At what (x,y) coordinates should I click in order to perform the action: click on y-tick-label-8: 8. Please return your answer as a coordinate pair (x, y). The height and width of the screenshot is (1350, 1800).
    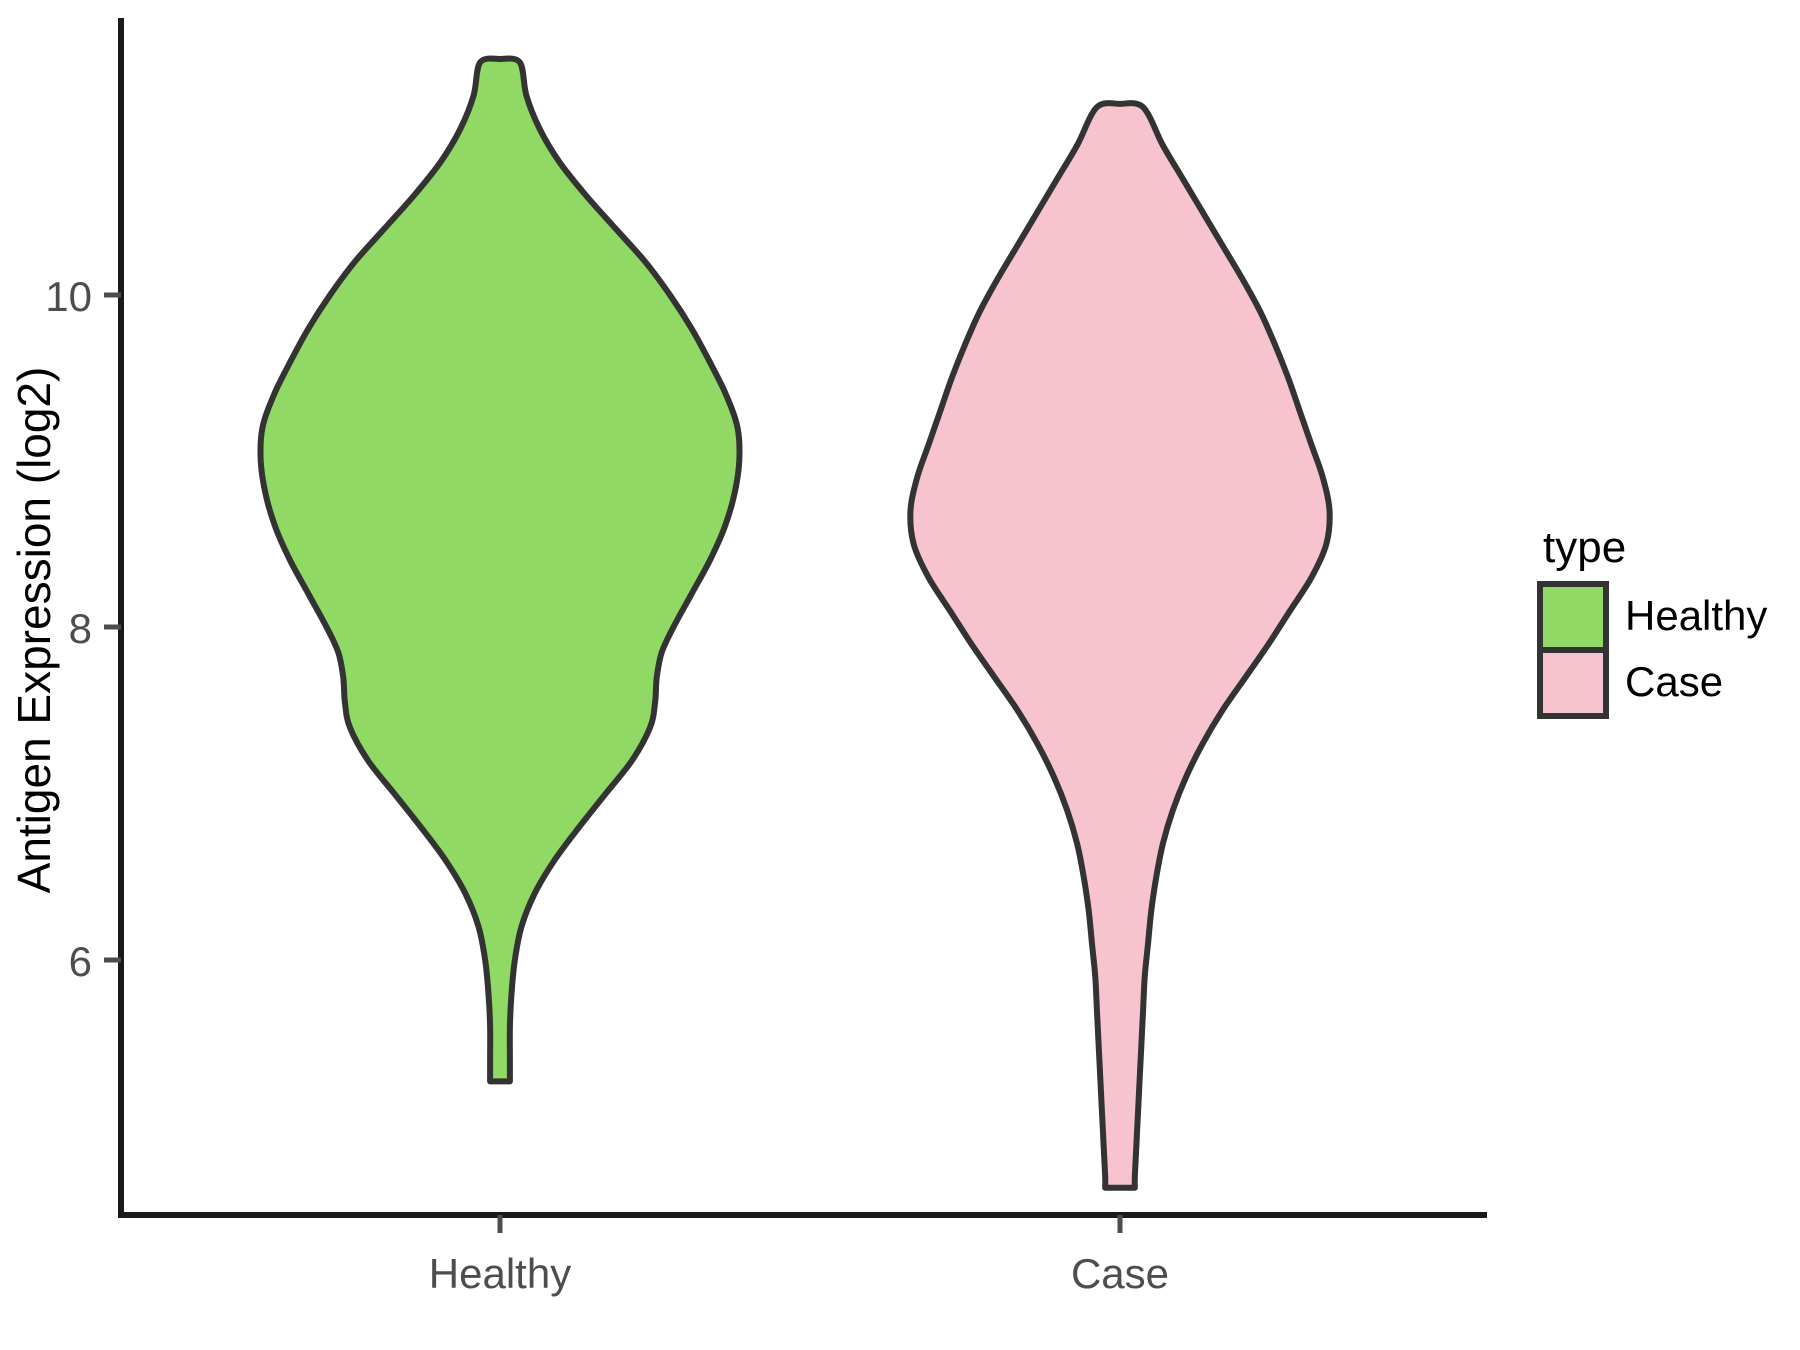
    Looking at the image, I should click on (80, 628).